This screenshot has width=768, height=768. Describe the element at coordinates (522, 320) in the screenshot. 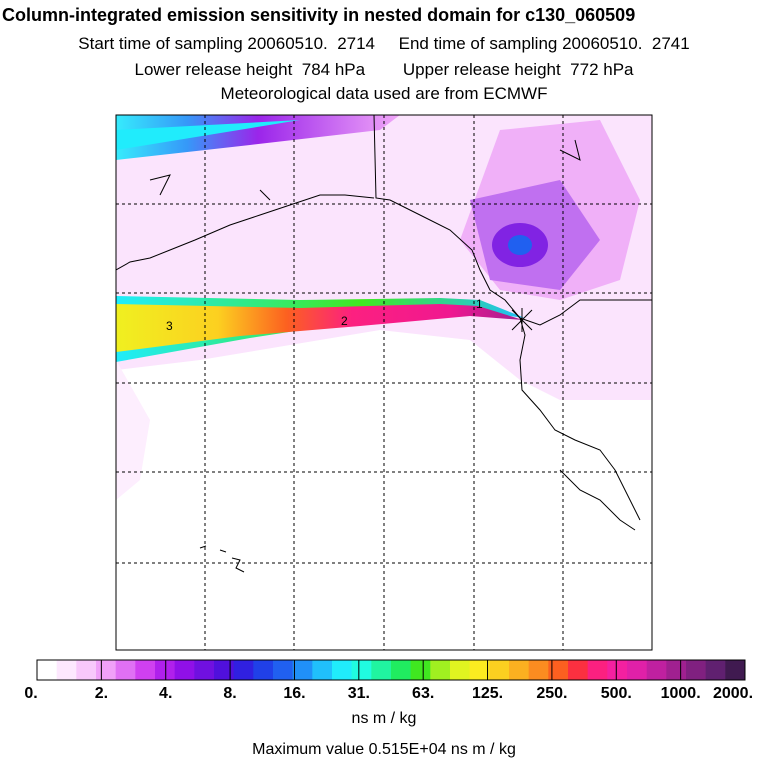

I see `receptor-x-marker` at that location.